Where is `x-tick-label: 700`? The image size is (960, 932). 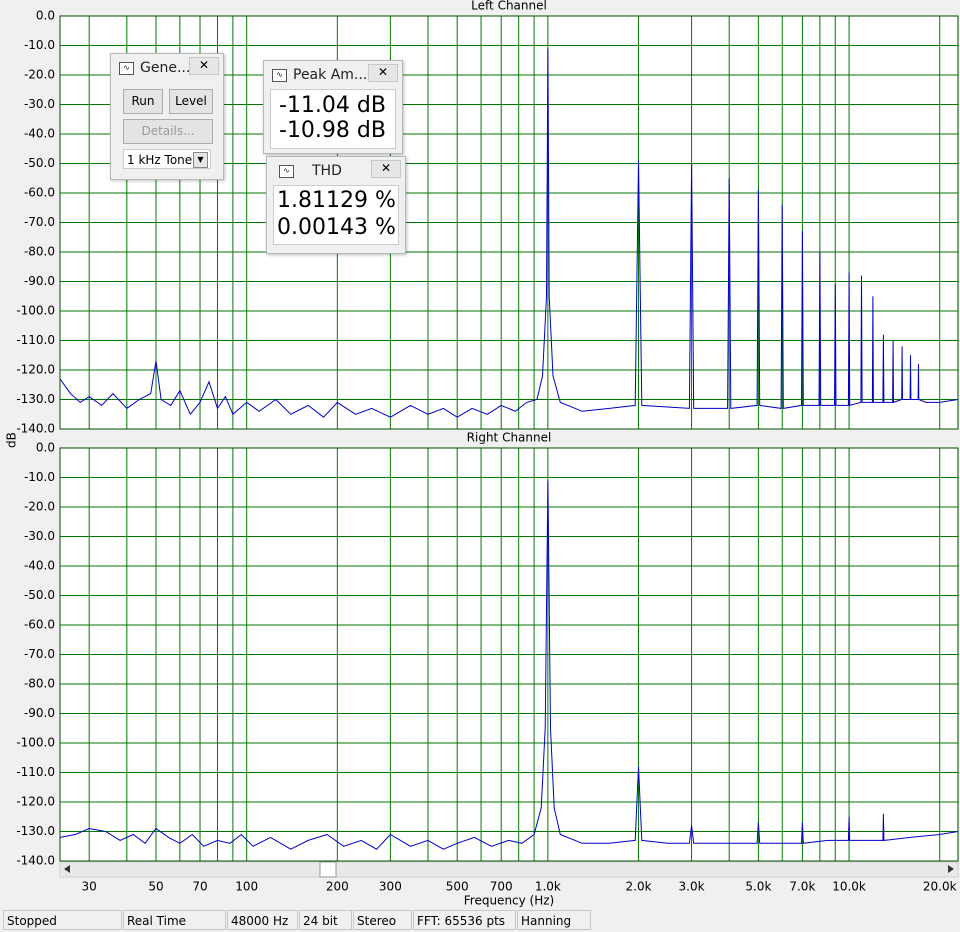 x-tick-label: 700 is located at coordinates (501, 887).